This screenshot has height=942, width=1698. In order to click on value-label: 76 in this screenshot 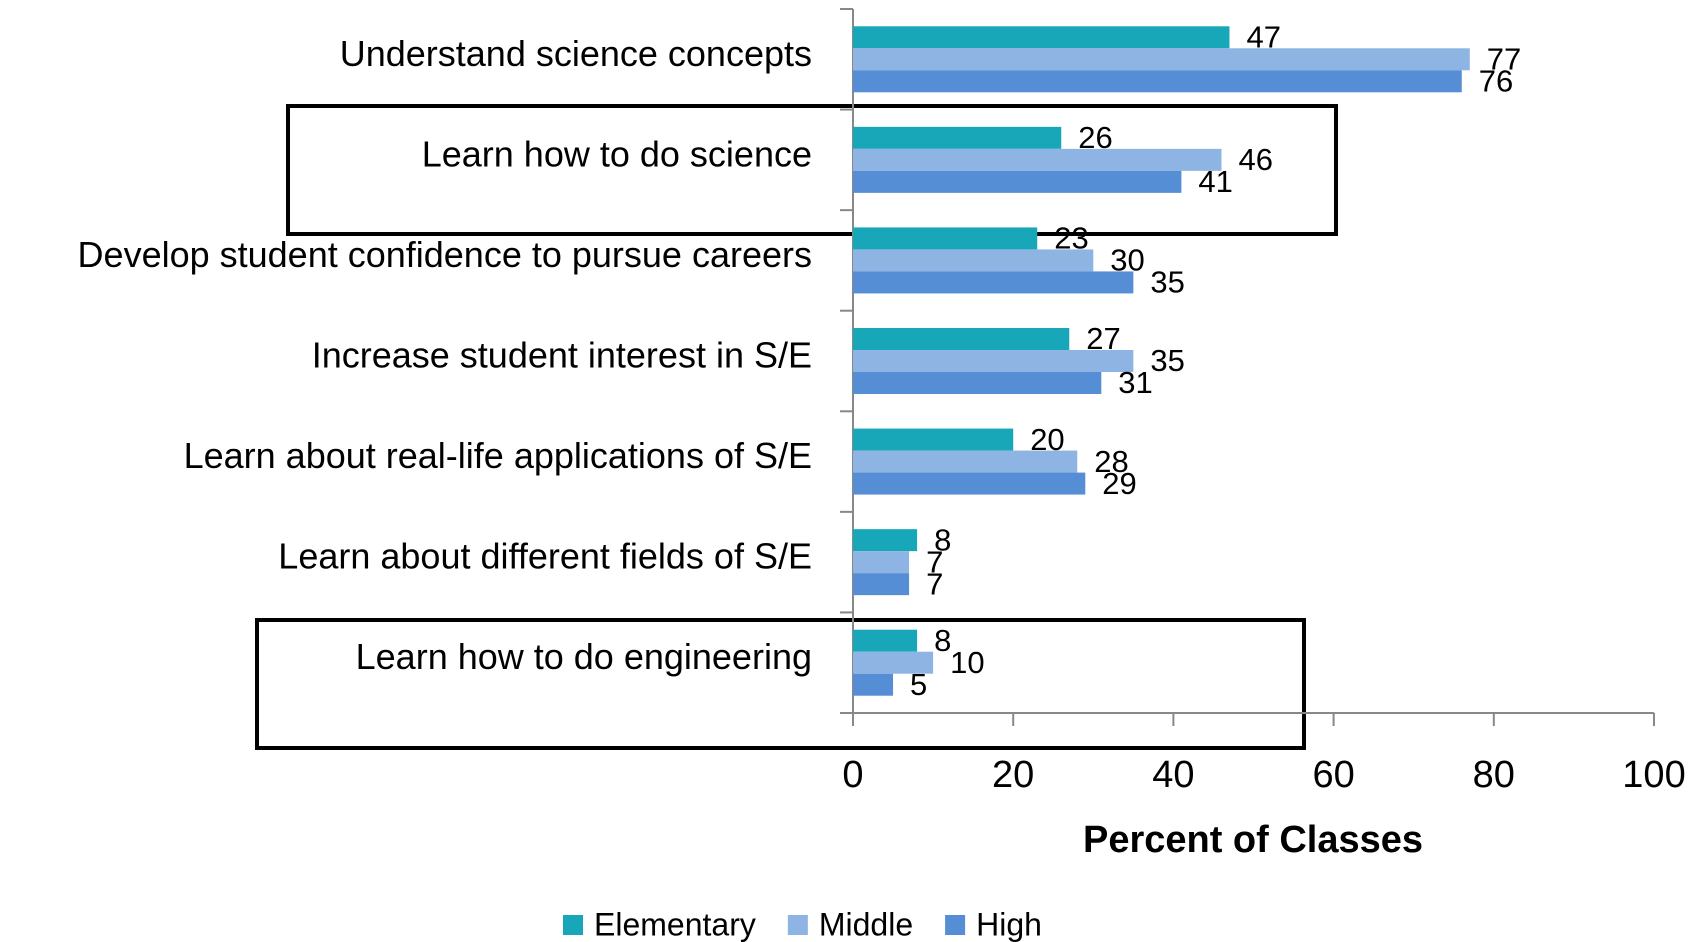, I will do `click(1496, 80)`.